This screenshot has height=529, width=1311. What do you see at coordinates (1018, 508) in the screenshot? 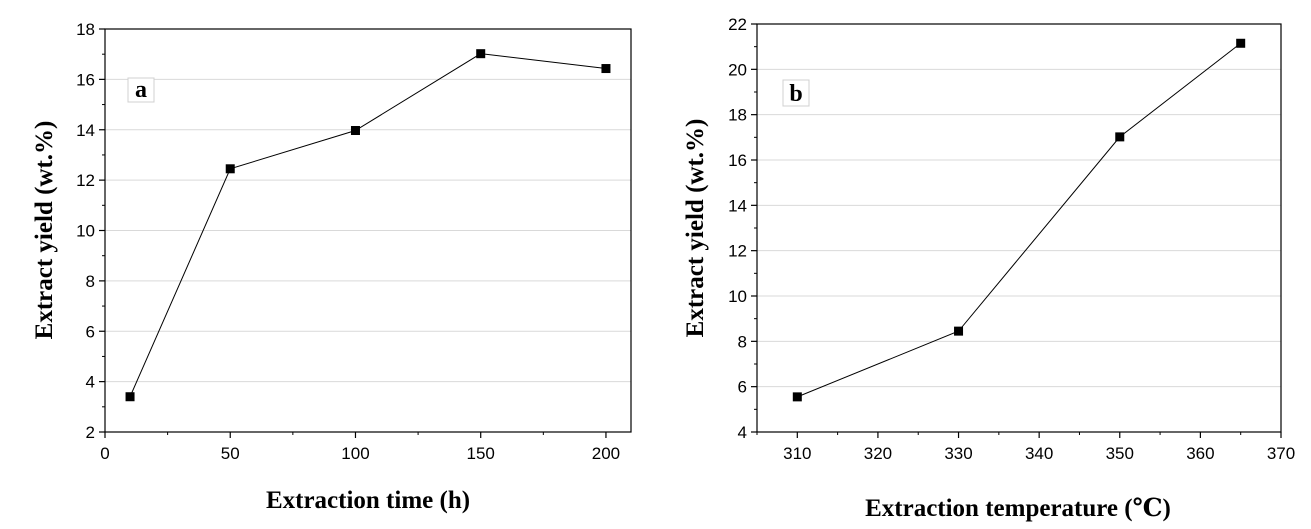
I see `x-axis-title: Extraction temperature (℃)` at bounding box center [1018, 508].